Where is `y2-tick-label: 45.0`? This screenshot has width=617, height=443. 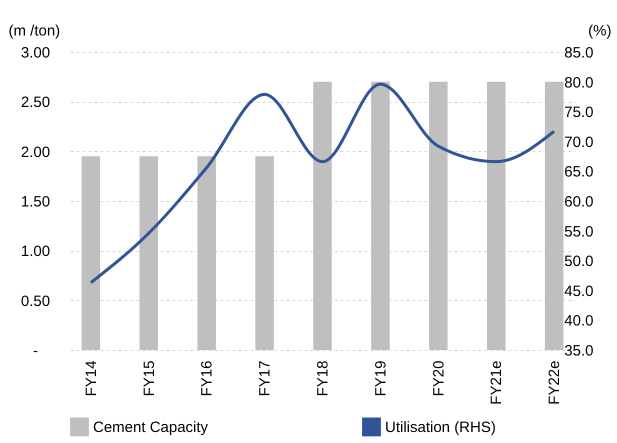
y2-tick-label: 45.0 is located at coordinates (579, 291).